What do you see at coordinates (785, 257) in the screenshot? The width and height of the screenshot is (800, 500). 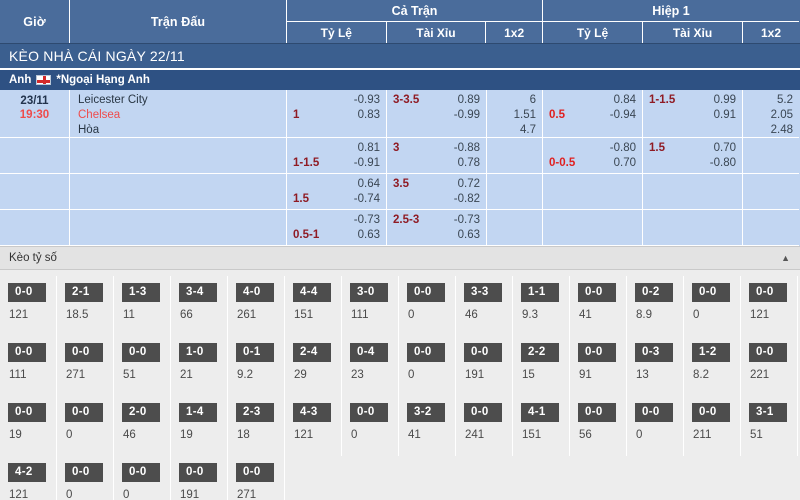 I see `caret-up-icon: ▲` at bounding box center [785, 257].